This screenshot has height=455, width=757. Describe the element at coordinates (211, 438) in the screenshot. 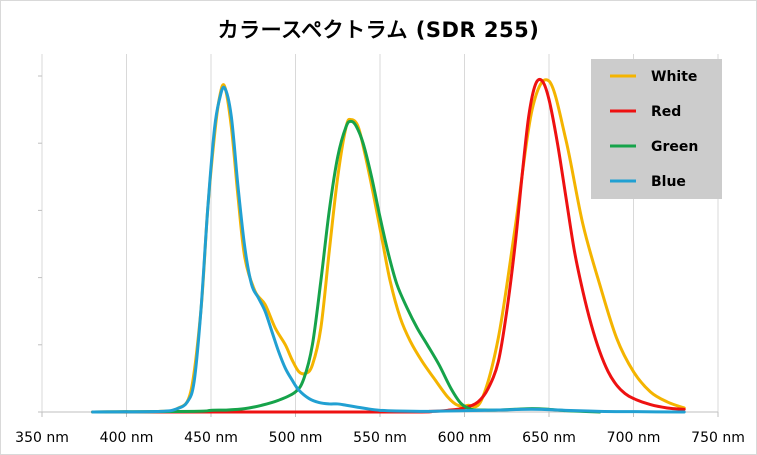

I see `x-tick-label: 450 nm` at that location.